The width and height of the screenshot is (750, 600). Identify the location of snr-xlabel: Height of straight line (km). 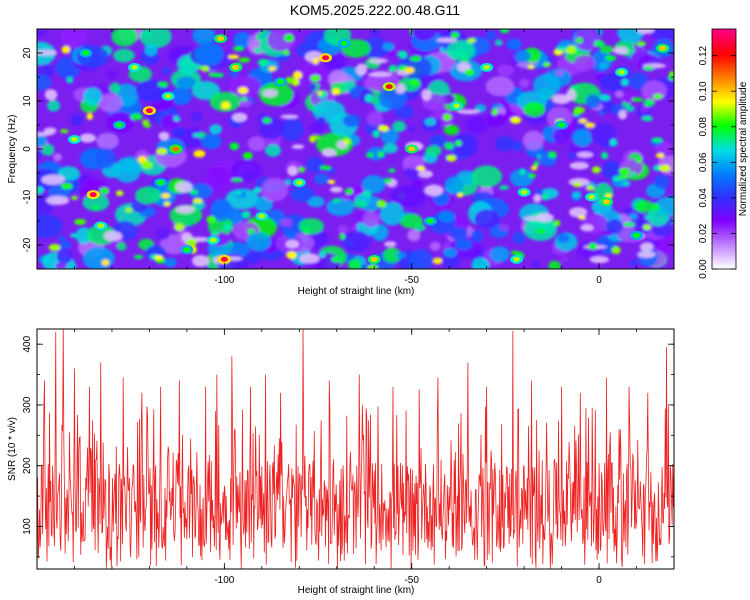
(356, 590).